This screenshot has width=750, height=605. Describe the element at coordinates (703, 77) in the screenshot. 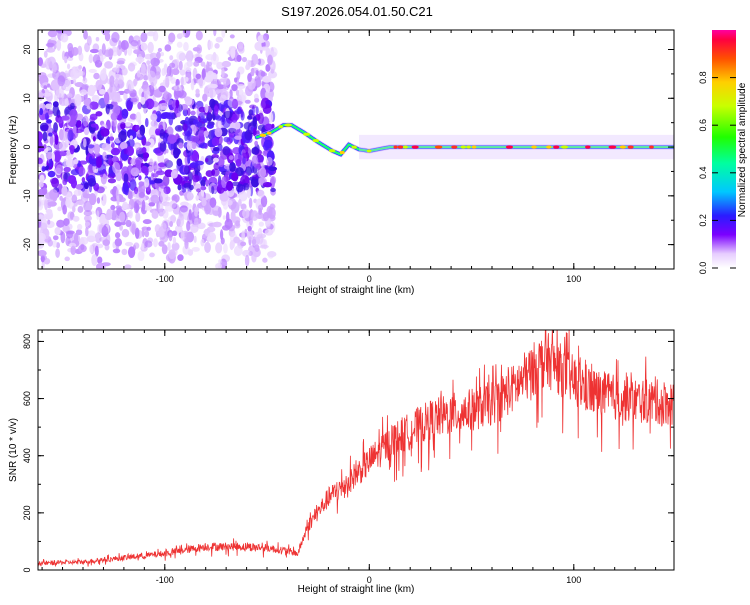

I see `colorbar-tick-label: 0.8` at that location.